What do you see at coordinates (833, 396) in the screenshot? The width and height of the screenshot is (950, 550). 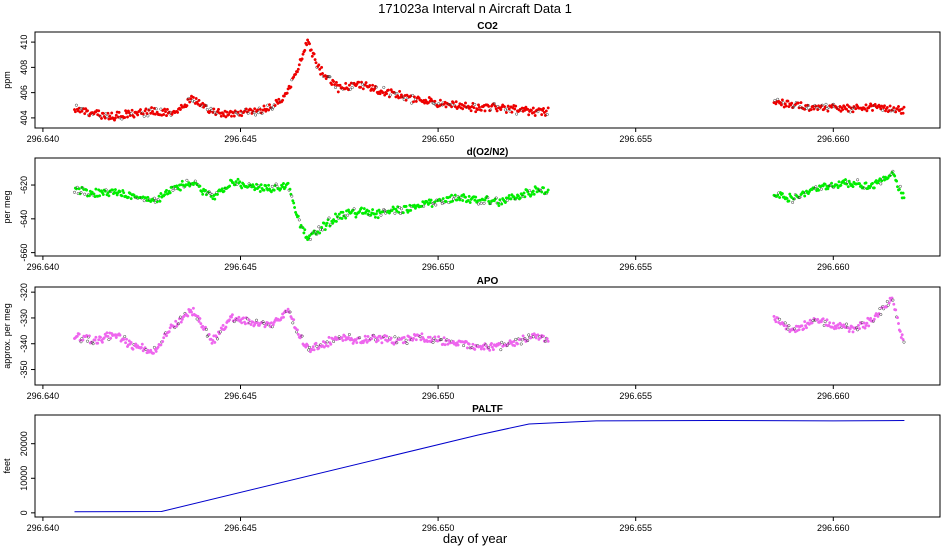 I see `x-tick-label: 296.660` at bounding box center [833, 396].